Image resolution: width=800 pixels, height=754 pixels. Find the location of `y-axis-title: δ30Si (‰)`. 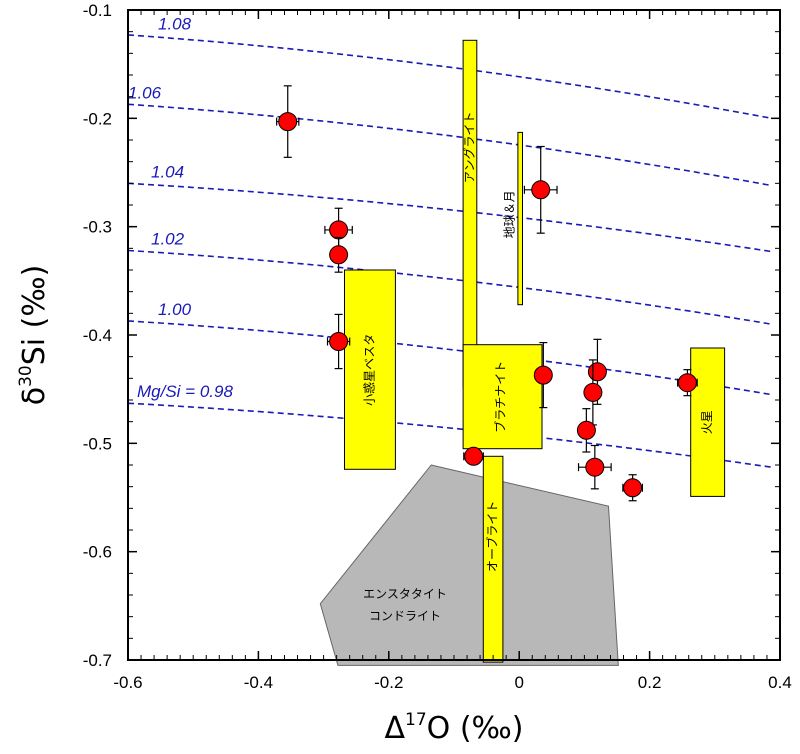

y-axis-title: δ30Si (‰) is located at coordinates (34, 335).